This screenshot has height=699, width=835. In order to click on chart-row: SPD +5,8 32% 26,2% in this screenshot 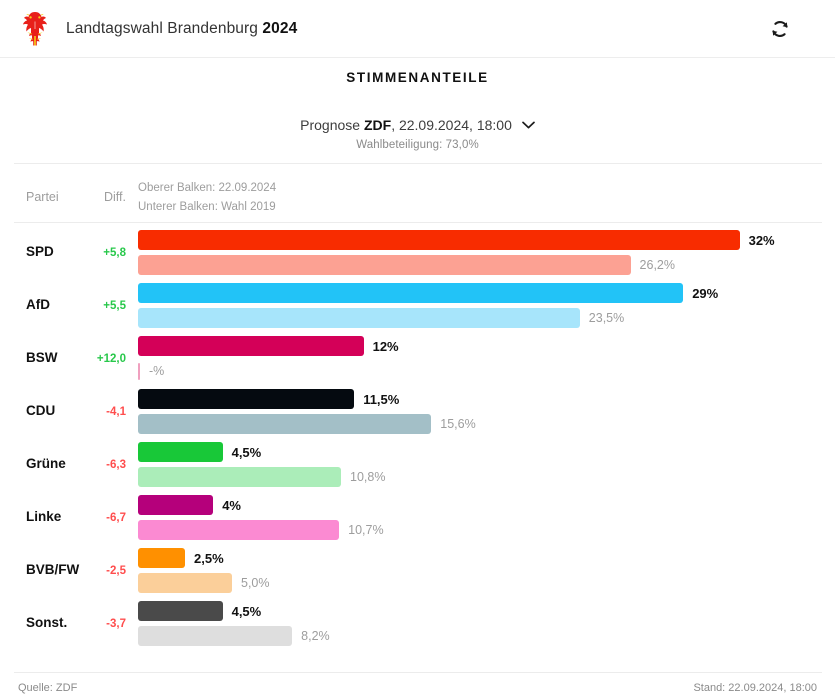, I will do `click(417, 254)`.